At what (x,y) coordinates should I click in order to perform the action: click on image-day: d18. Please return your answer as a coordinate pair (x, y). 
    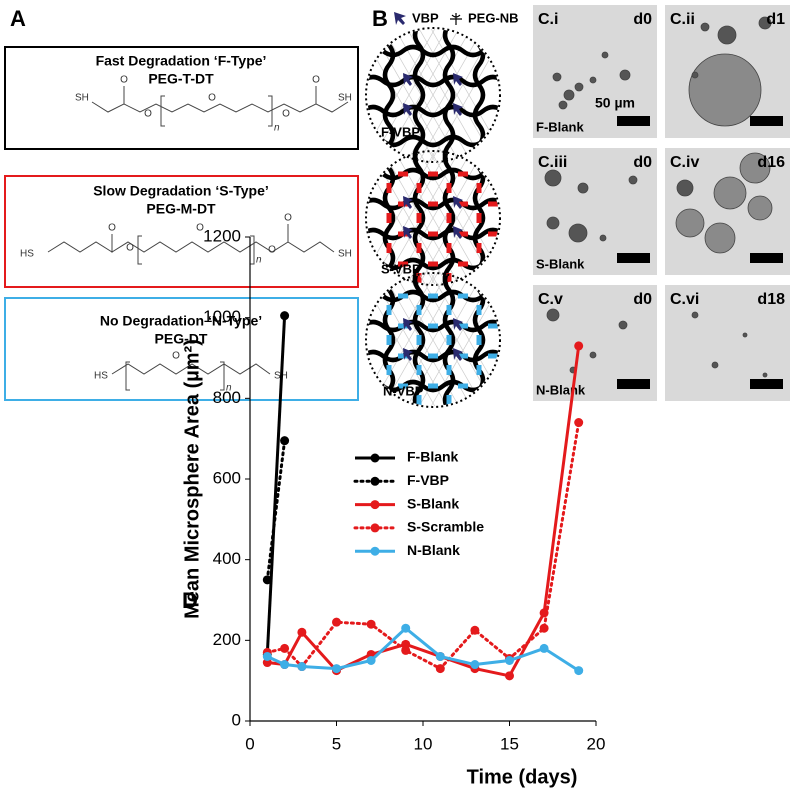
    Looking at the image, I should click on (771, 299).